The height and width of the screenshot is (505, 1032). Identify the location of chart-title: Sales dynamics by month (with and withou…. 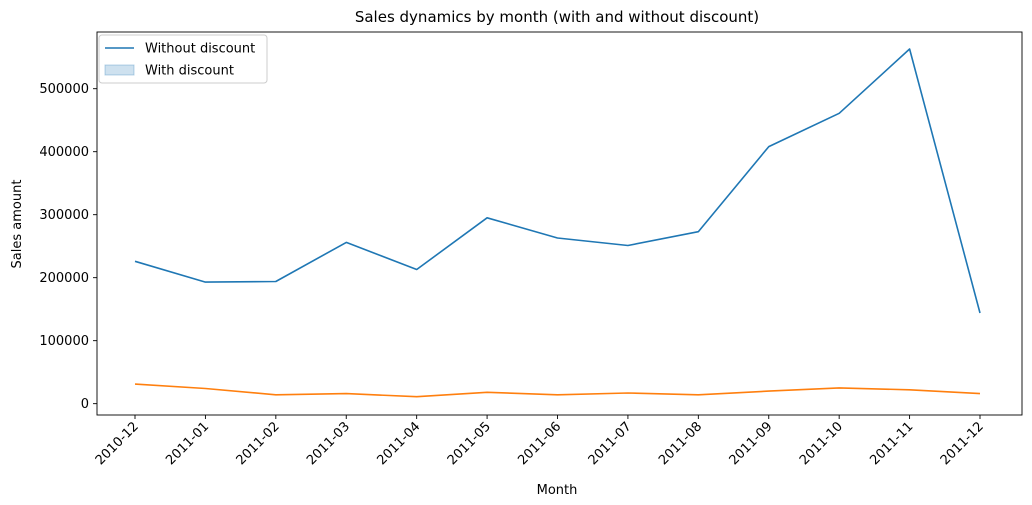
(557, 17).